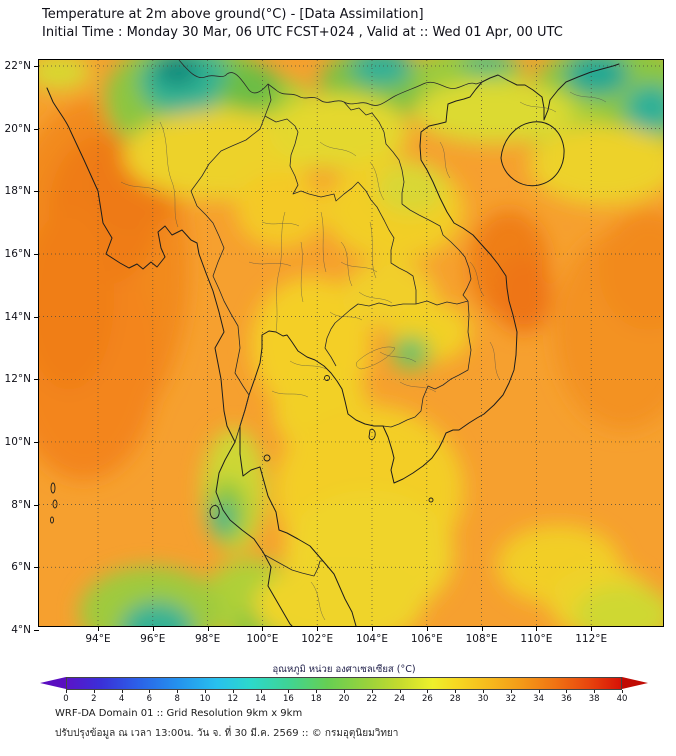 Image resolution: width=676 pixels, height=756 pixels. Describe the element at coordinates (21, 629) in the screenshot. I see `lat-tick-label: 4°N` at that location.